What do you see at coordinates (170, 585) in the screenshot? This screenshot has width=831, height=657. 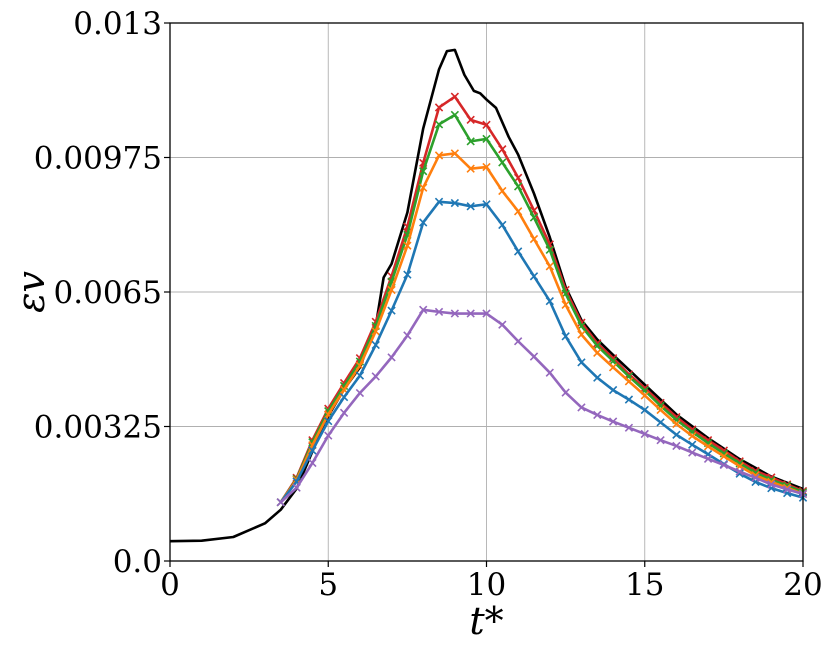 I see `x-tick-label: 0` at bounding box center [170, 585].